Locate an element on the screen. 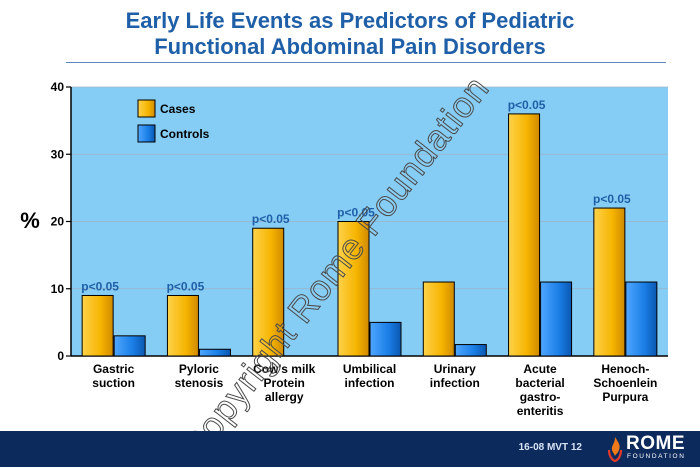 The height and width of the screenshot is (468, 700). x-tick-label: stenosis is located at coordinates (199, 383).